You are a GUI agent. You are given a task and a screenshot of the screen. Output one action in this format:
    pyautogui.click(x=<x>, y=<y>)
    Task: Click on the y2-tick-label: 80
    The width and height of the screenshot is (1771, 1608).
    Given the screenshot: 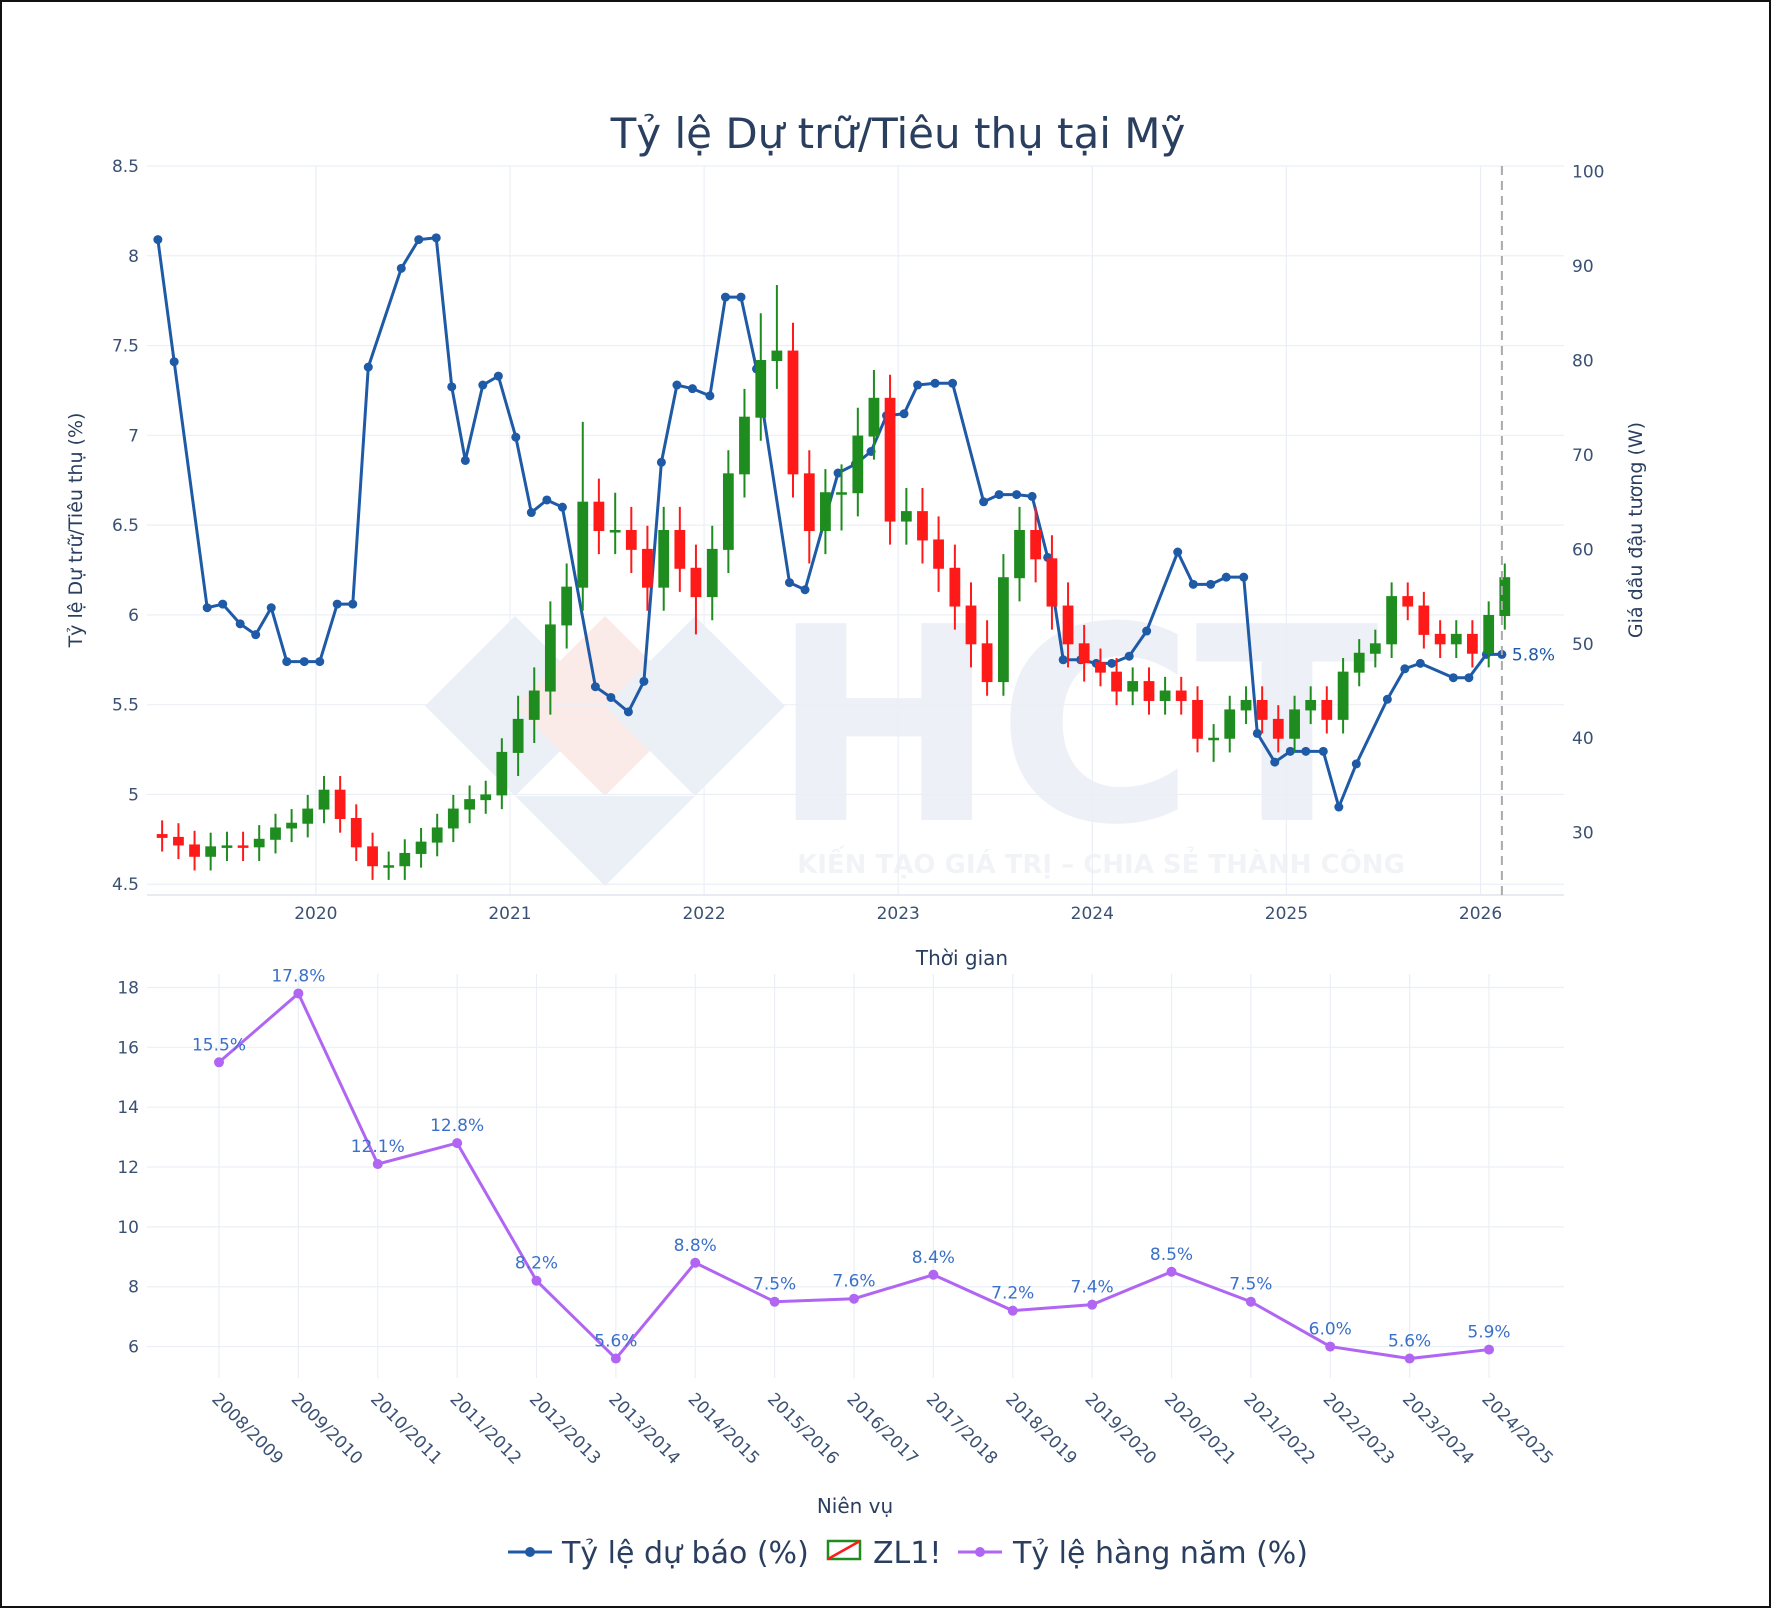 What is the action you would take?
    pyautogui.click(x=1583, y=362)
    